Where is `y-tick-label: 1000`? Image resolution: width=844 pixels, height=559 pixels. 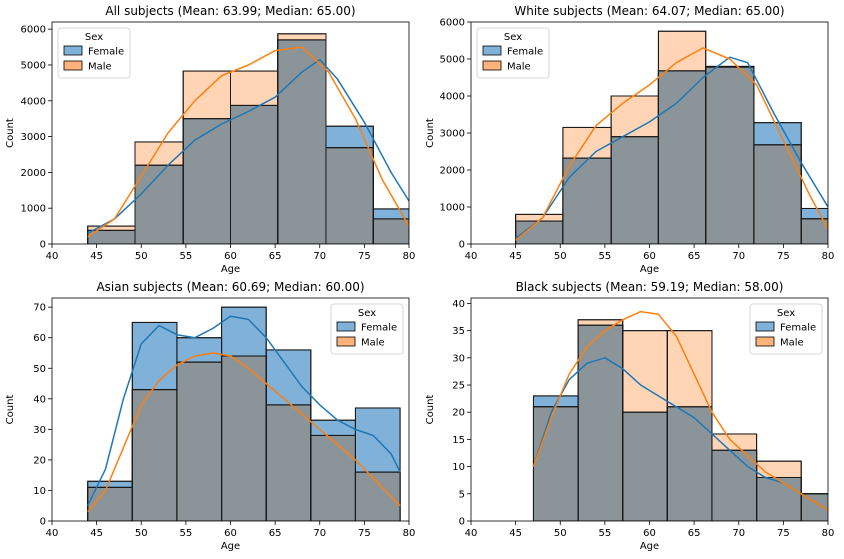 y-tick-label: 1000 is located at coordinates (33, 209).